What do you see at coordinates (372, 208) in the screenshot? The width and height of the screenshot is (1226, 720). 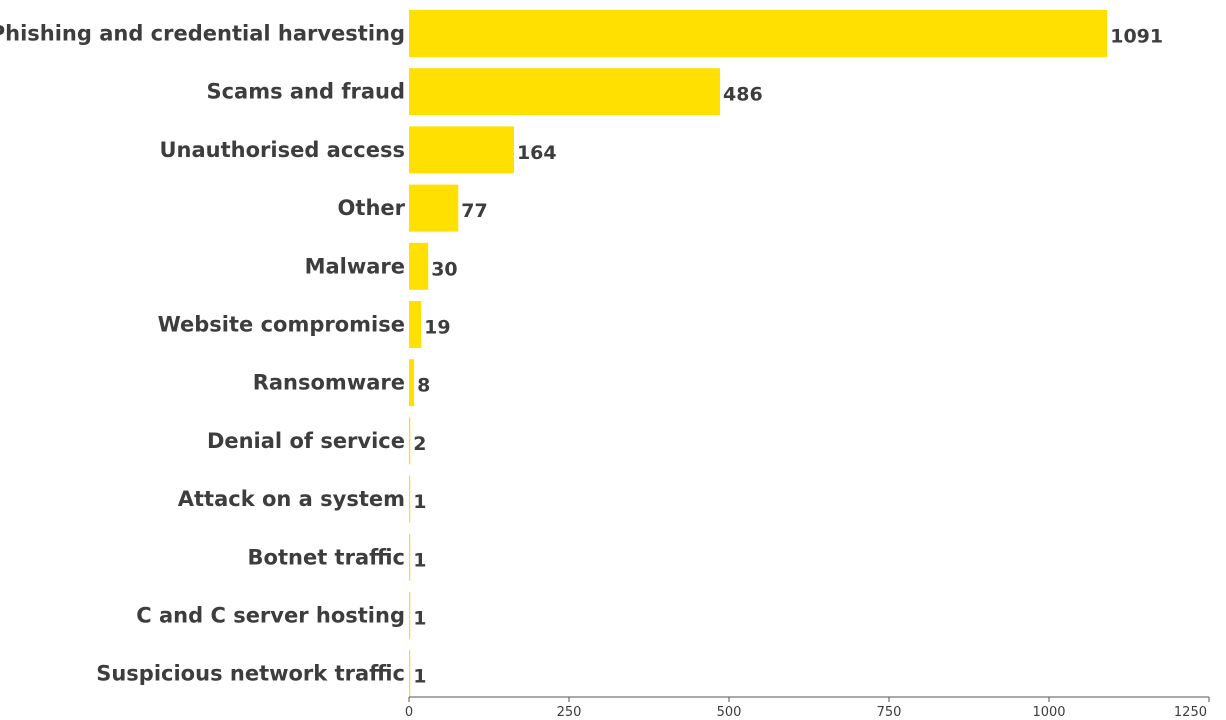 I see `category-label: Other` at bounding box center [372, 208].